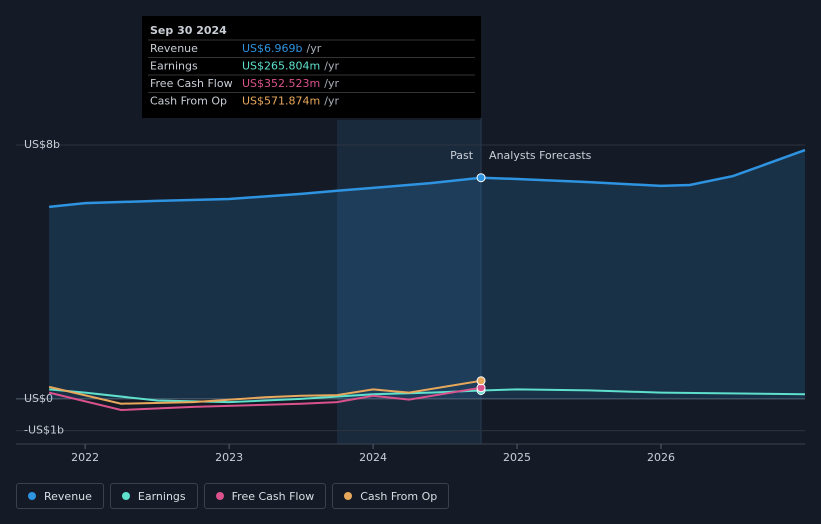  Describe the element at coordinates (273, 496) in the screenshot. I see `legend-label: Free Cash Flow` at that location.